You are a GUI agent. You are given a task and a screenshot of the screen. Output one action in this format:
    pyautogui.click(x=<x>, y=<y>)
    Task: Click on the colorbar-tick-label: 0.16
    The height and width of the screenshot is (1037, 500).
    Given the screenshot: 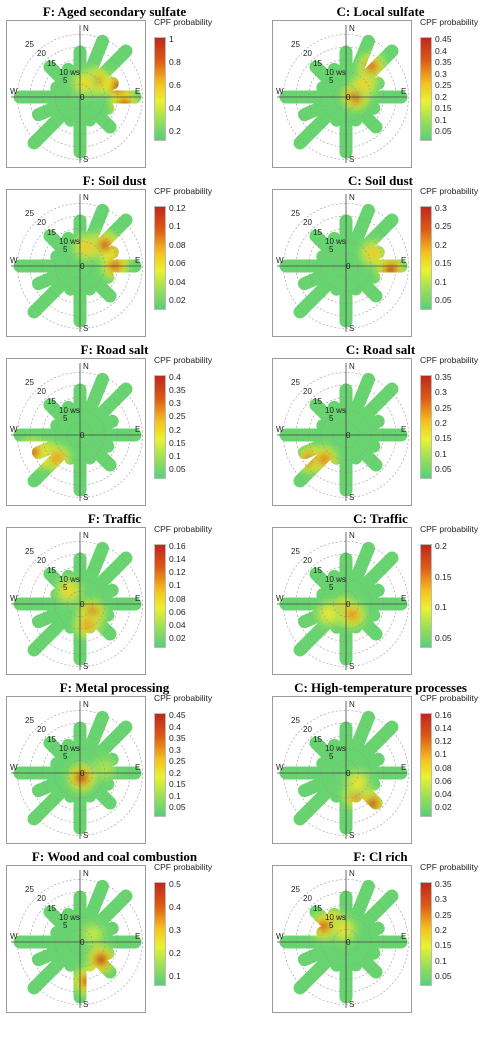 What is the action you would take?
    pyautogui.click(x=177, y=546)
    